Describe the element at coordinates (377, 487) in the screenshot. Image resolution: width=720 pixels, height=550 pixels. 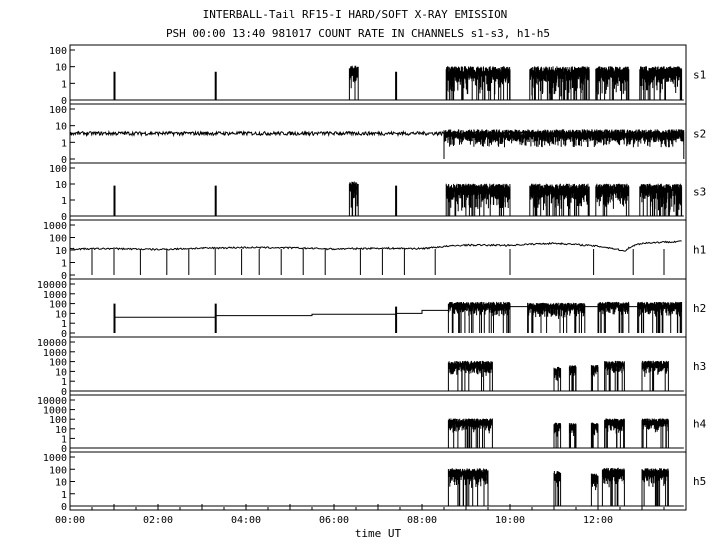
I see `trace-h5` at that location.